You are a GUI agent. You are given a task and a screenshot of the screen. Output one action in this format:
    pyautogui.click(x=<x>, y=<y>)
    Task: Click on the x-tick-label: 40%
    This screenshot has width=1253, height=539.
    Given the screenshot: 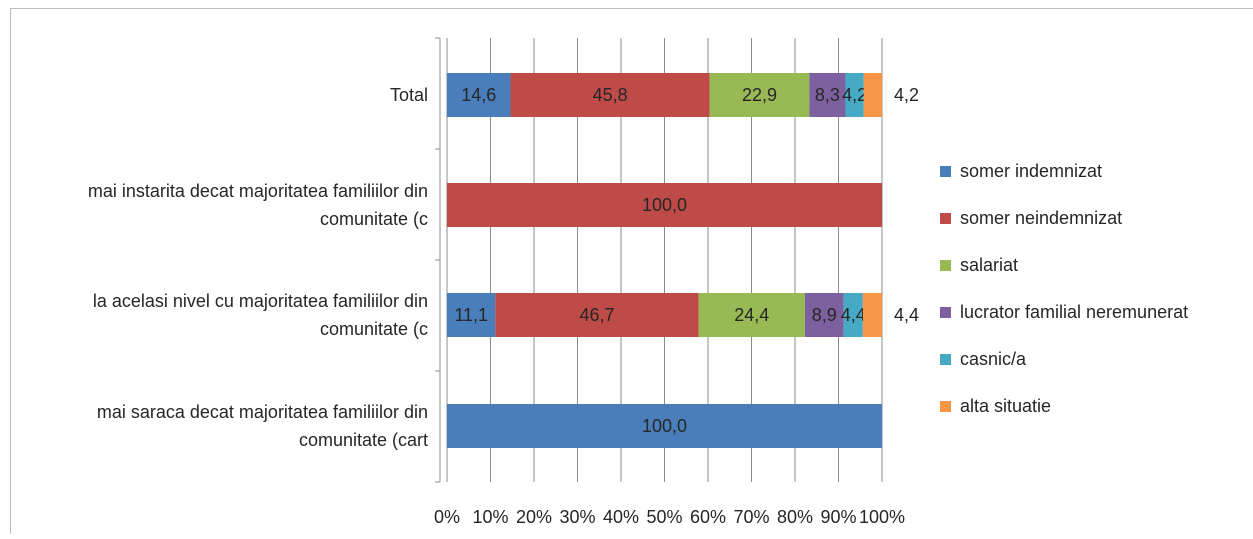 What is the action you would take?
    pyautogui.click(x=621, y=517)
    